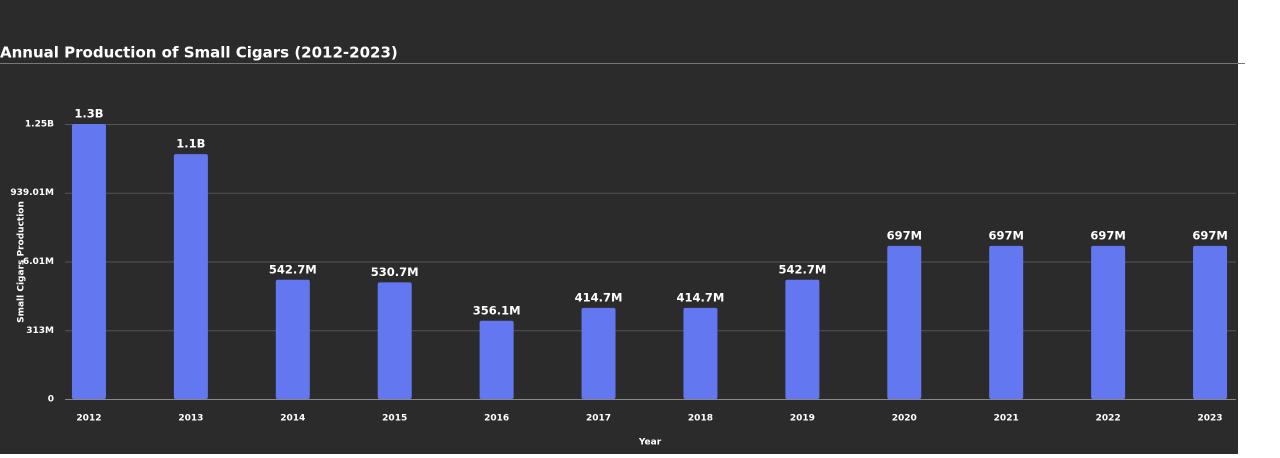 The height and width of the screenshot is (458, 1280). I want to click on y-tick-label: 313M, so click(40, 331).